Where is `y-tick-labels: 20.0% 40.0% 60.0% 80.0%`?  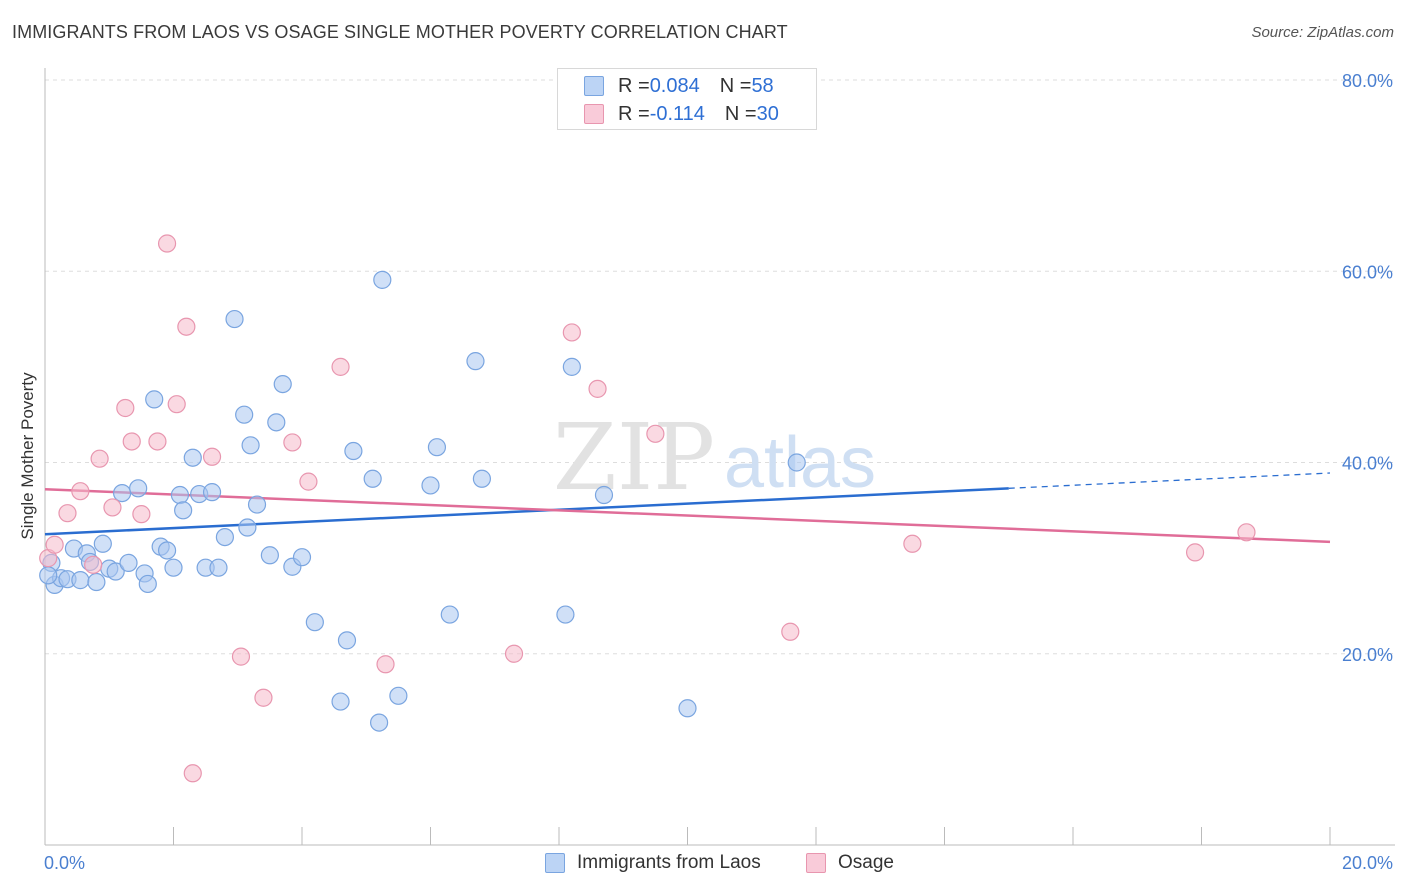 y-tick-labels: 20.0% 40.0% 60.0% 80.0% is located at coordinates (1367, 368).